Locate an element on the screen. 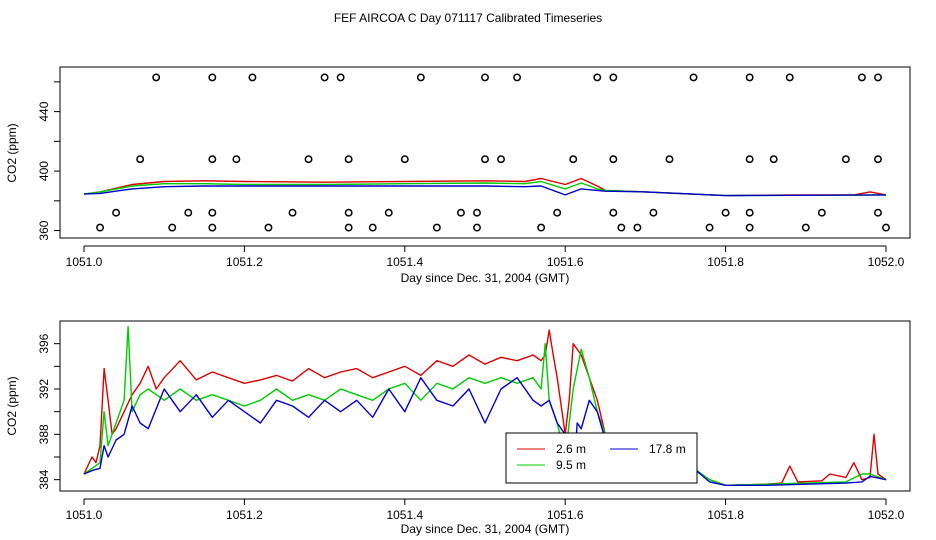 The height and width of the screenshot is (540, 936). top-x-tick-label: 1051.2 is located at coordinates (244, 262).